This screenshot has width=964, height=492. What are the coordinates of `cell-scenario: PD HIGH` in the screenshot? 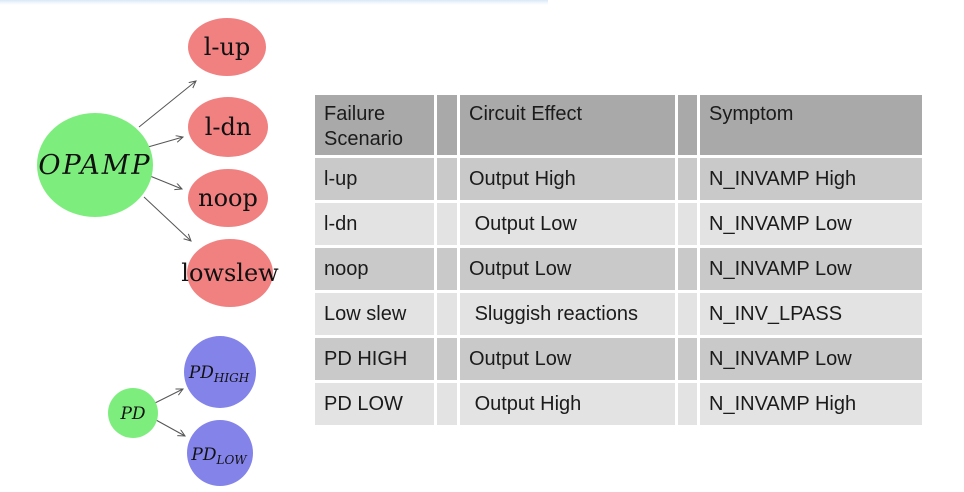 It's located at (374, 359).